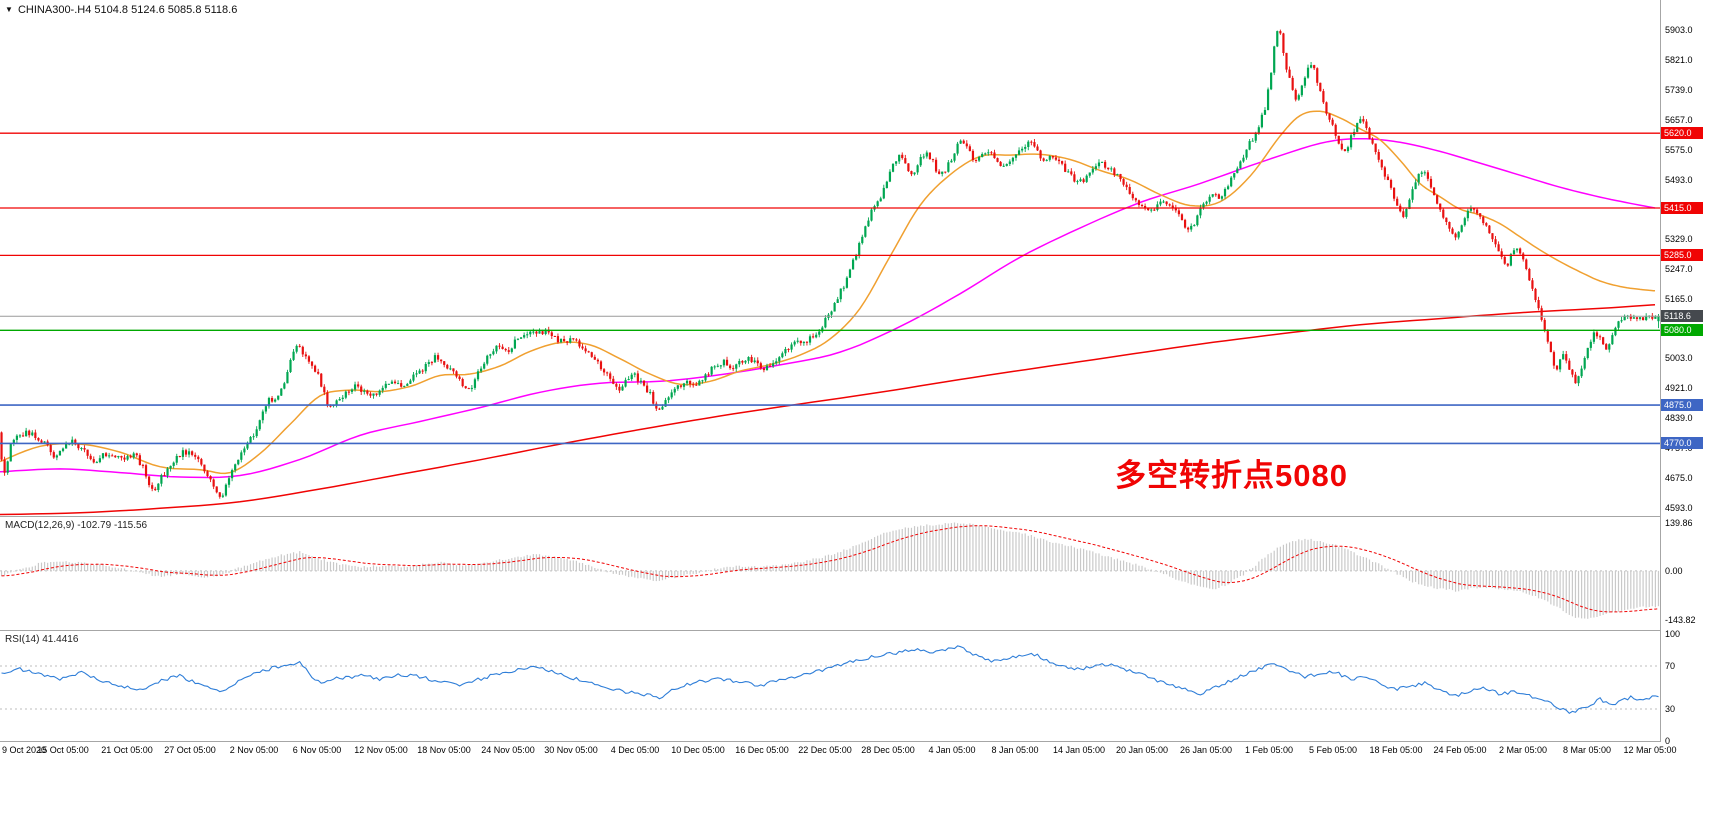 The width and height of the screenshot is (1723, 840). I want to click on macd-signal-line, so click(830, 569).